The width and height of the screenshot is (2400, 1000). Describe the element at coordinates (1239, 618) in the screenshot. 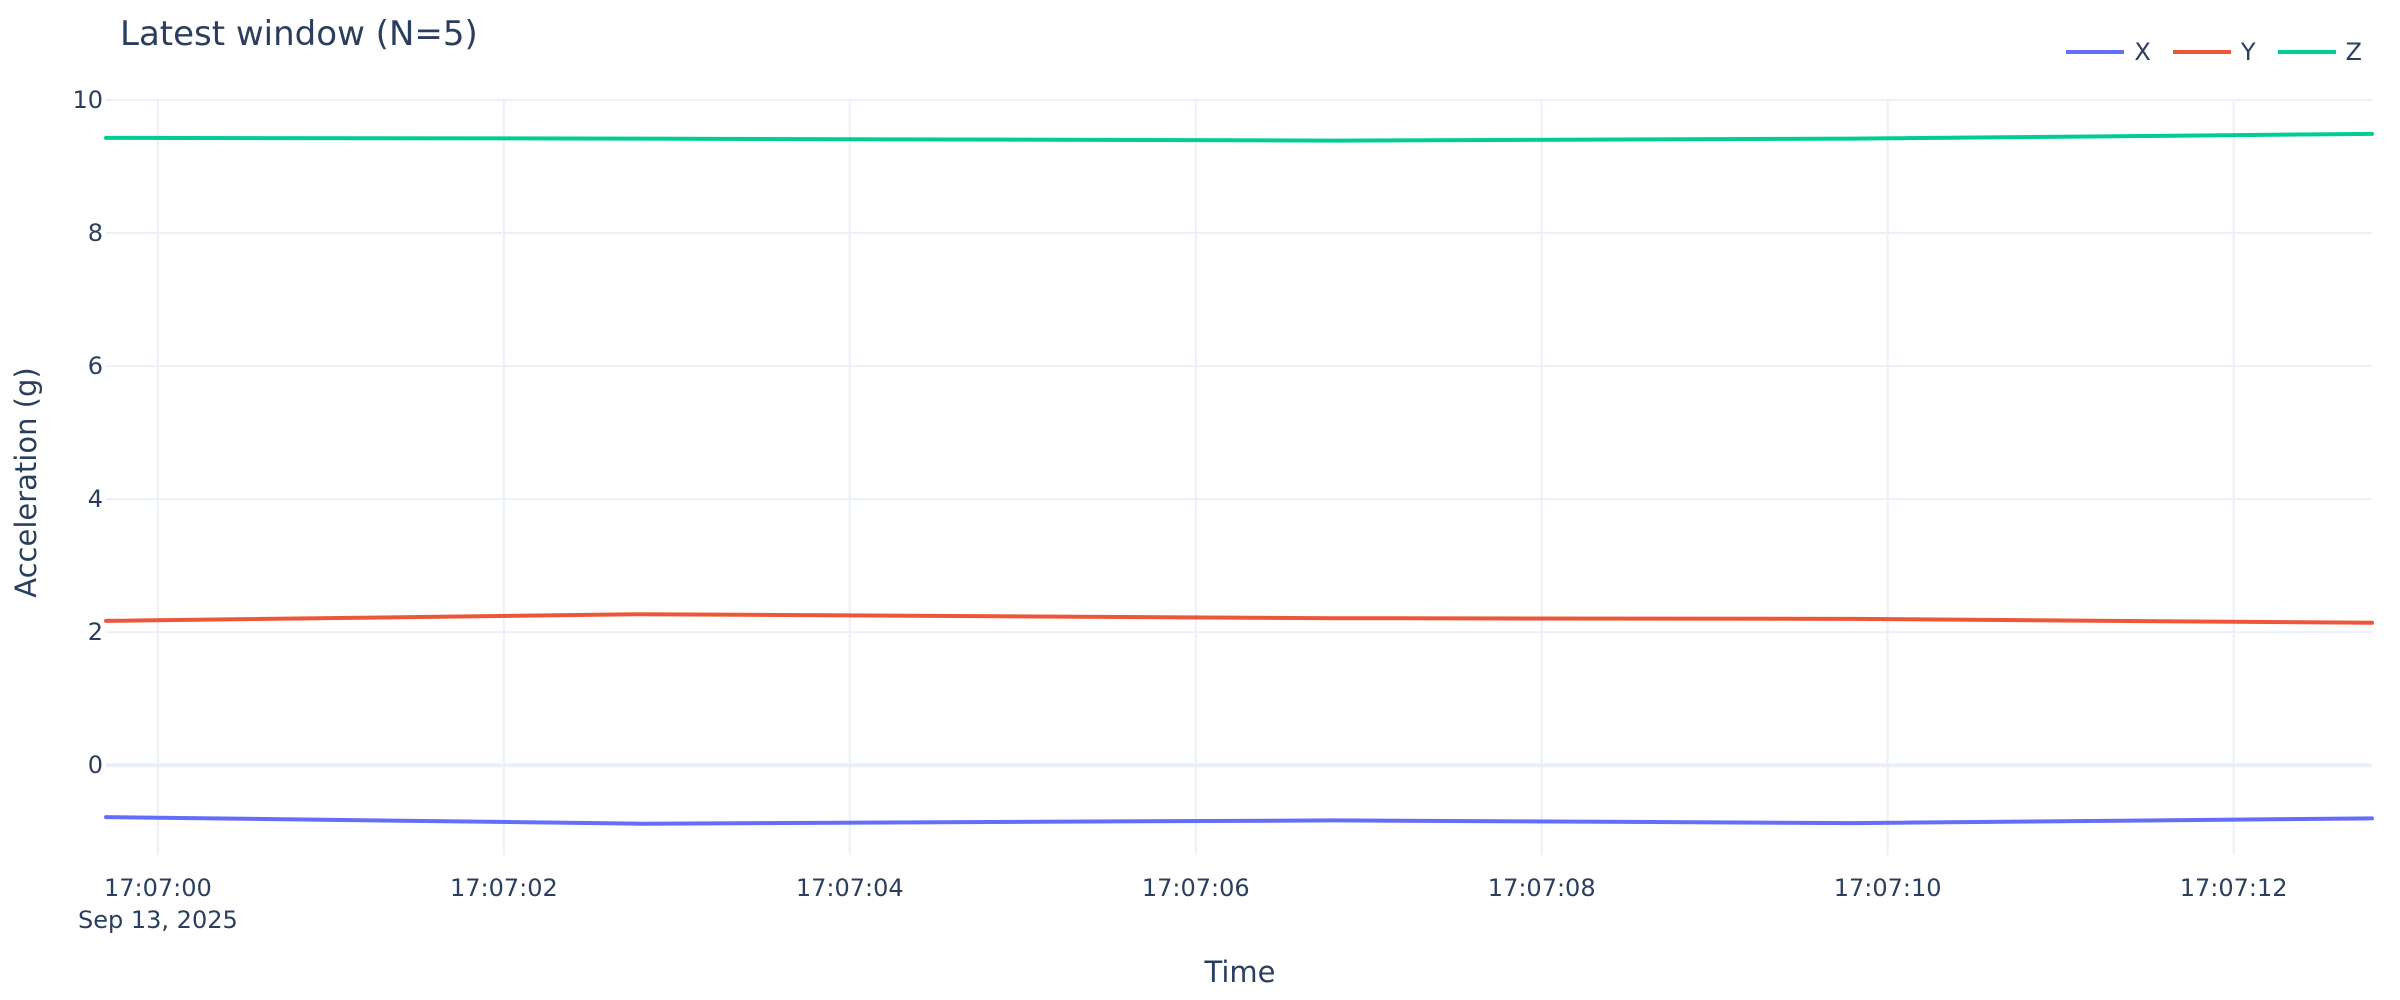

I see `series-line-y` at that location.